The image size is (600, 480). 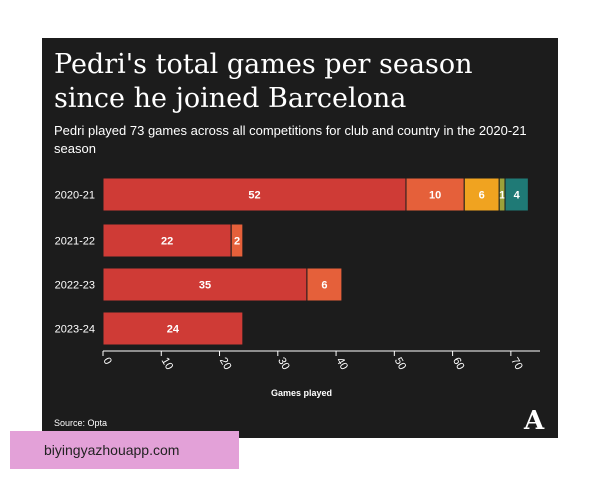 What do you see at coordinates (75, 242) in the screenshot?
I see `category-label: 2021-22` at bounding box center [75, 242].